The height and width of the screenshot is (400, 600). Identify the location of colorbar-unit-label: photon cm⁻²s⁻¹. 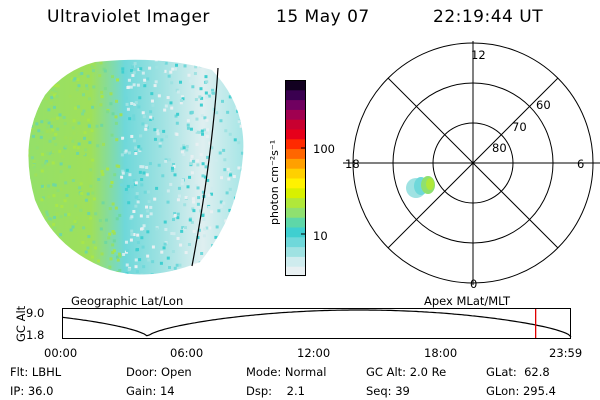
(274, 182).